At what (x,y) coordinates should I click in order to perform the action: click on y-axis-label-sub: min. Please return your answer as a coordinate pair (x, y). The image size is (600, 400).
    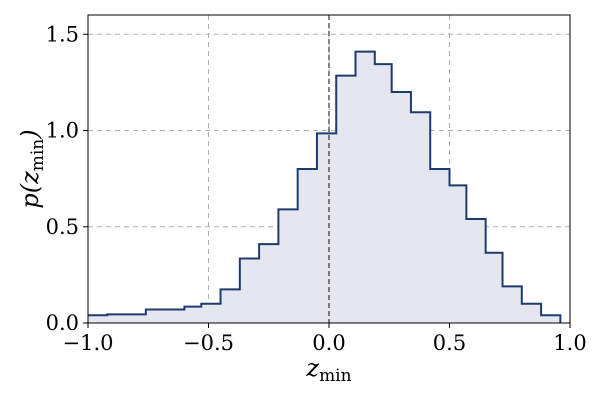
    Looking at the image, I should click on (38, 155).